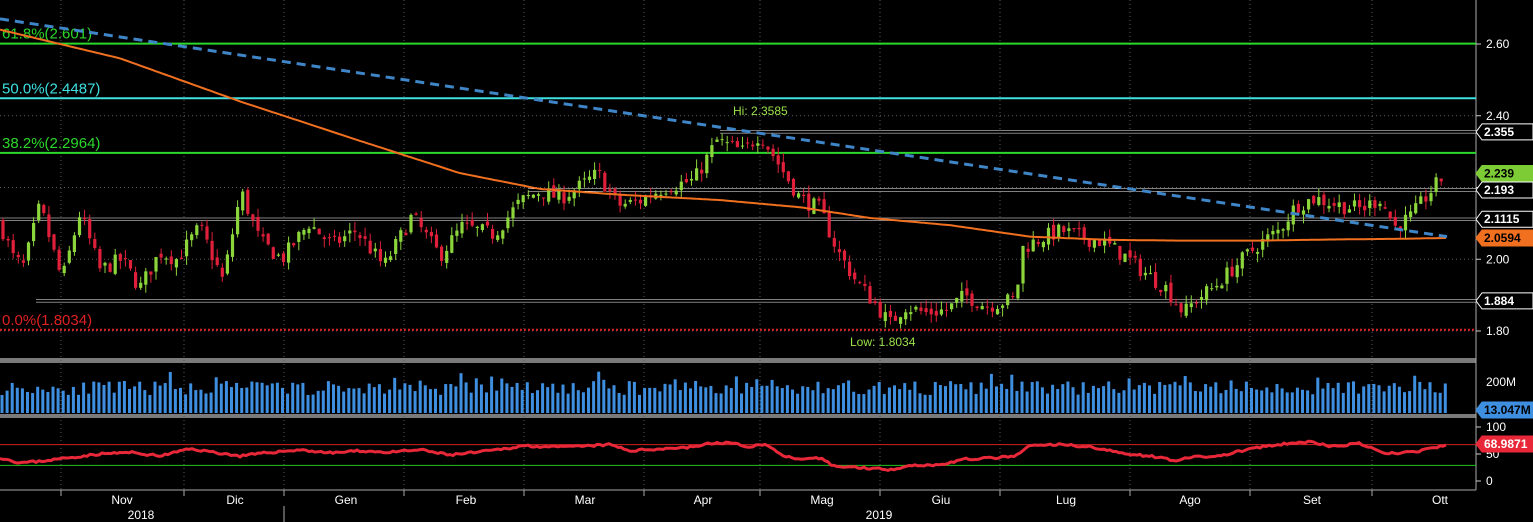 The width and height of the screenshot is (1533, 522). Describe the element at coordinates (1504, 444) in the screenshot. I see `rsi-tag-box` at that location.